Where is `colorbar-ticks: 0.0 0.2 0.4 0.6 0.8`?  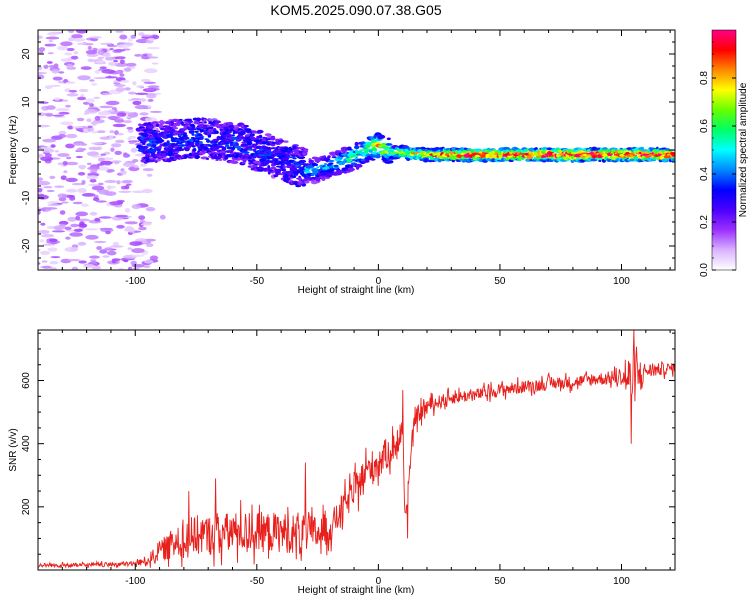
colorbar-ticks: 0.0 0.2 0.4 0.6 0.8 is located at coordinates (717, 159).